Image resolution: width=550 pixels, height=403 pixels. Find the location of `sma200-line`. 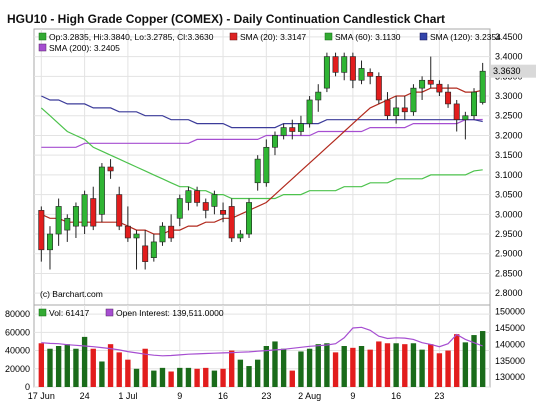

sma200-line is located at coordinates (262, 133).